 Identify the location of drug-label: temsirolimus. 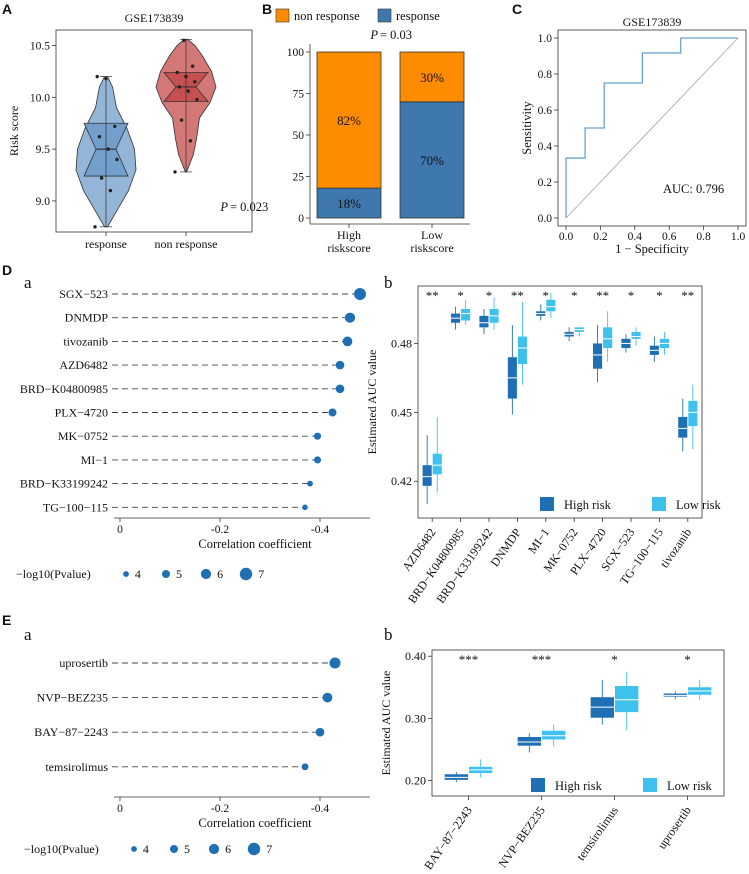
(76, 767).